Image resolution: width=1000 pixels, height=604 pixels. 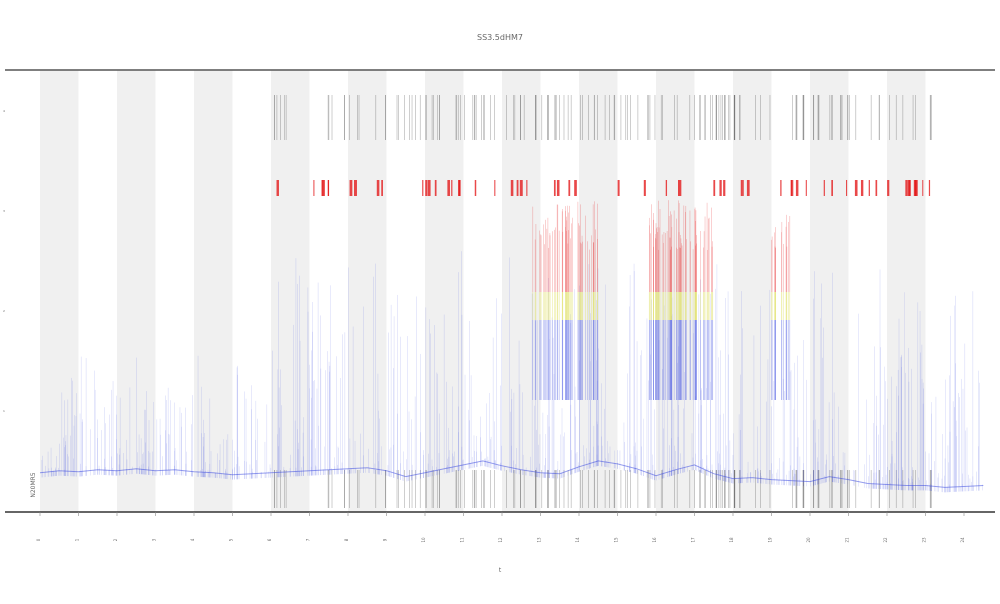 What do you see at coordinates (4, 111) in the screenshot?
I see `y-tick-label: 4` at bounding box center [4, 111].